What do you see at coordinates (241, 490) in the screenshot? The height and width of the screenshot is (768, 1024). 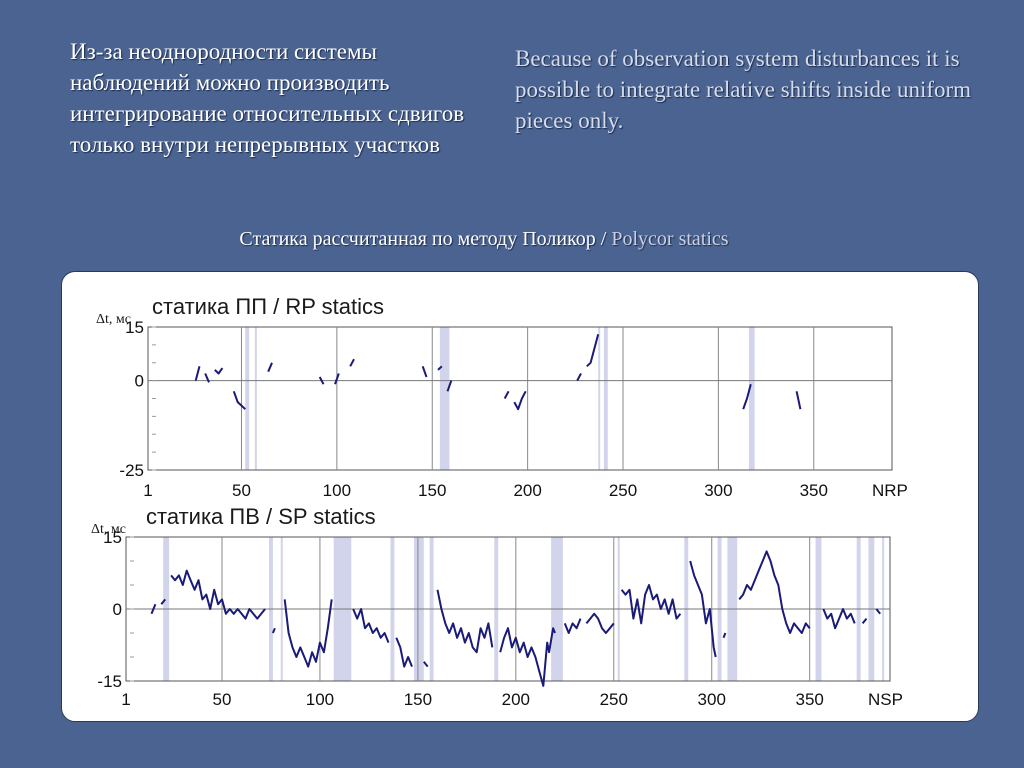 I see `chart1-x-tick-label: 50` at bounding box center [241, 490].